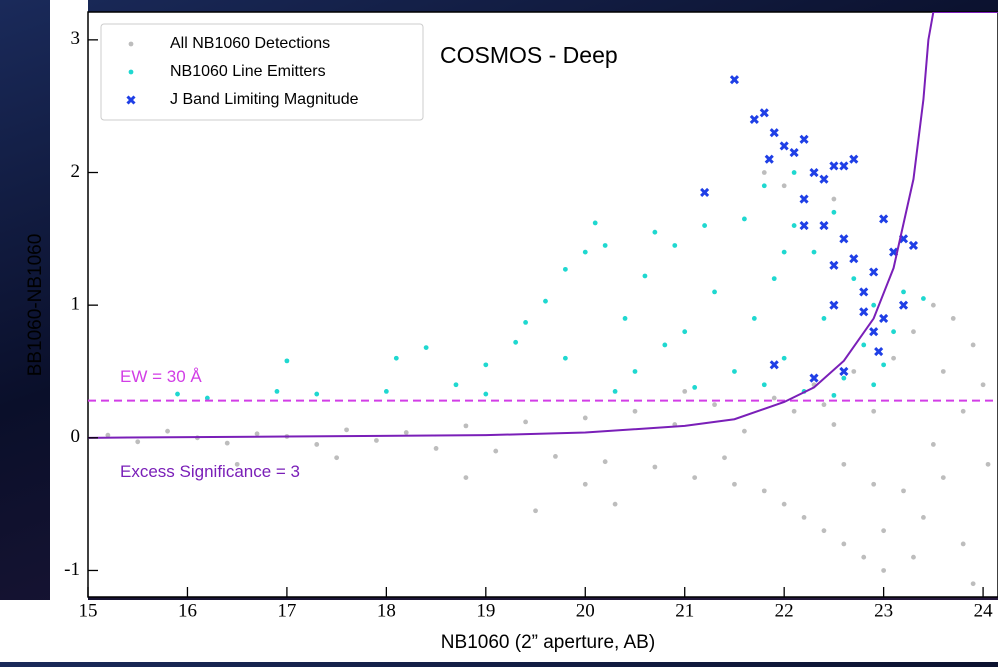 This screenshot has width=998, height=667. What do you see at coordinates (88, 610) in the screenshot?
I see `x-tick-label: 15` at bounding box center [88, 610].